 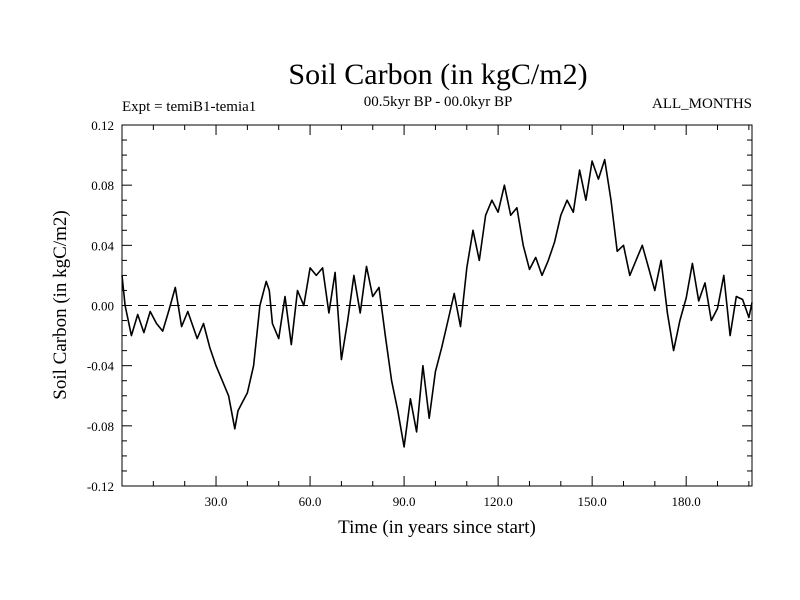 What do you see at coordinates (60, 304) in the screenshot?
I see `y-axis-label: Soil Carbon (in kgC/m2)` at bounding box center [60, 304].